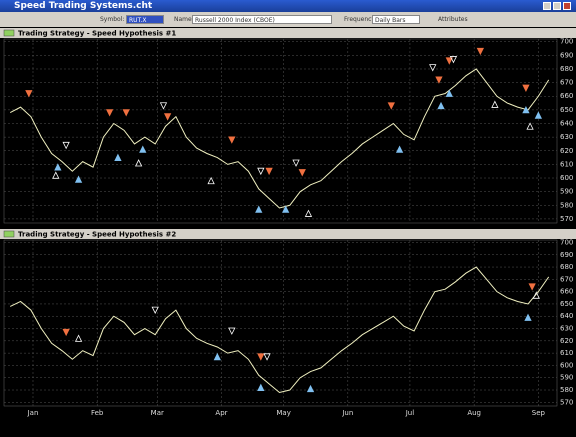 This screenshot has height=437, width=576. What do you see at coordinates (547, 6) in the screenshot?
I see `minimize-button` at bounding box center [547, 6].